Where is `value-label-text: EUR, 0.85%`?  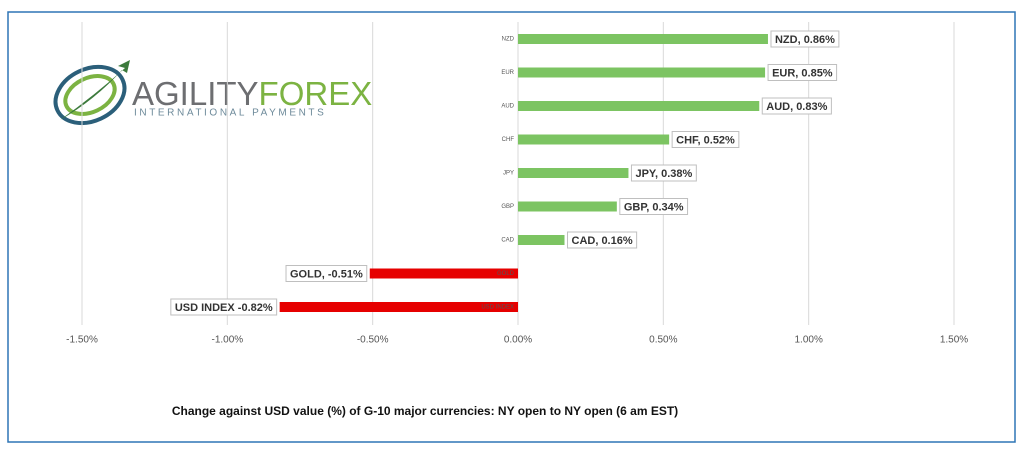
value-label-text: EUR, 0.85% is located at coordinates (802, 73).